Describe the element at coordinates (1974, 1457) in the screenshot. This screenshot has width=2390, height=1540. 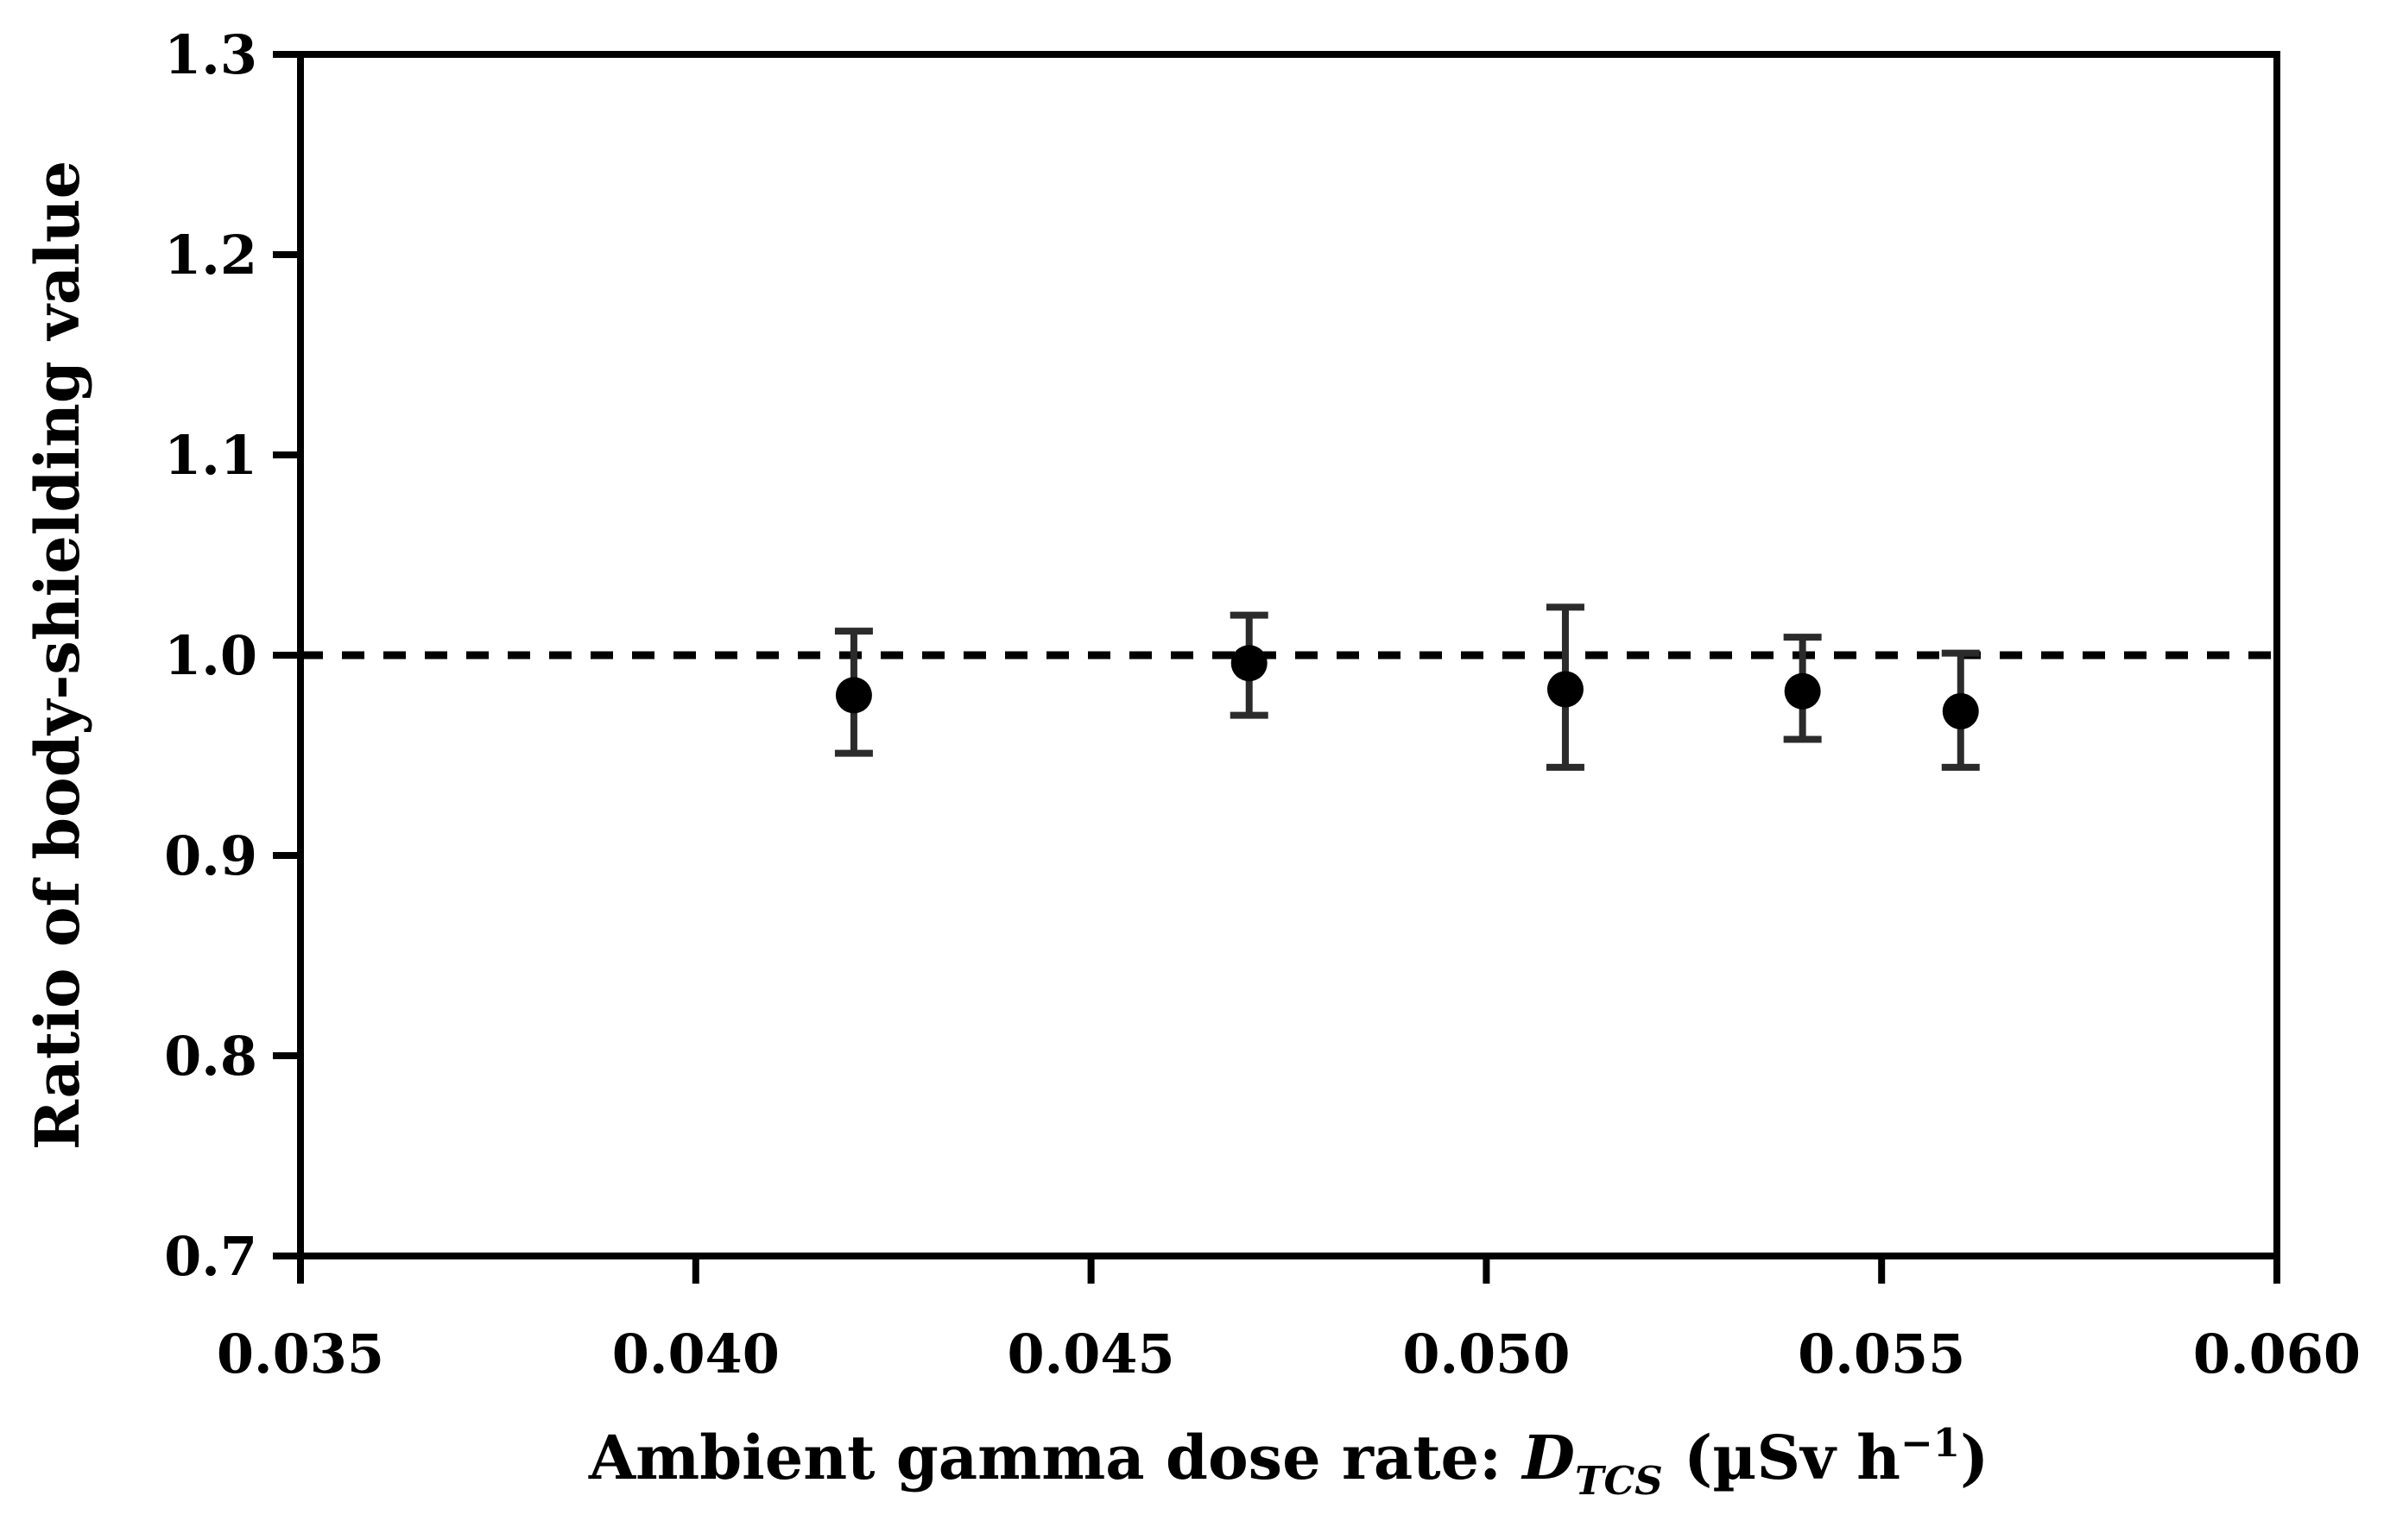
I see `x-axis-unit-close: )` at that location.